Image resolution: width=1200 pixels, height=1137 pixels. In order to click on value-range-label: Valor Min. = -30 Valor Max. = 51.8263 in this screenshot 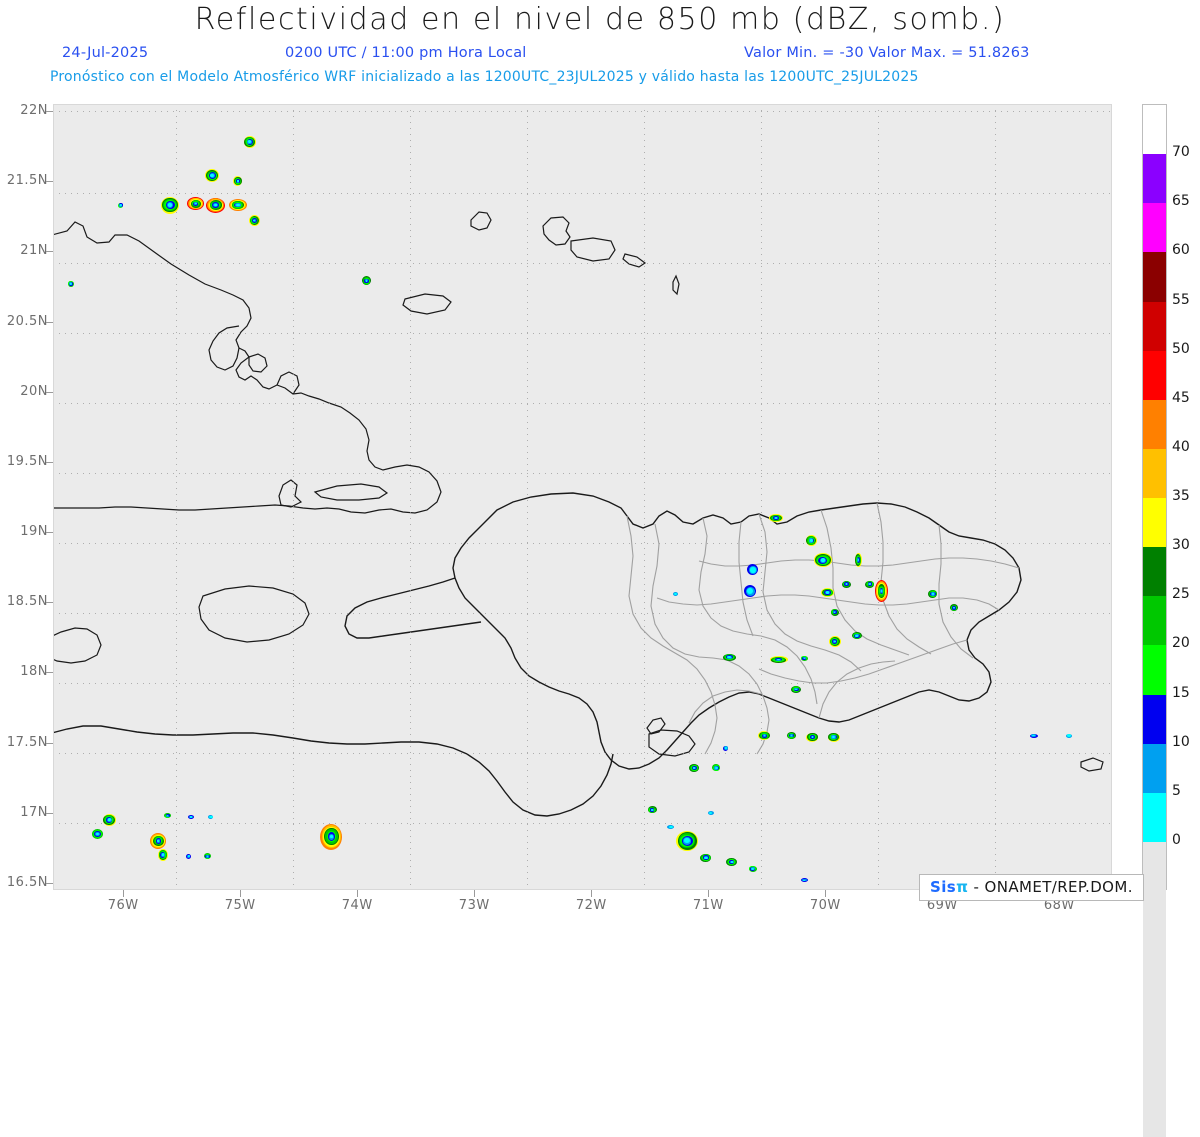, I will do `click(887, 53)`.